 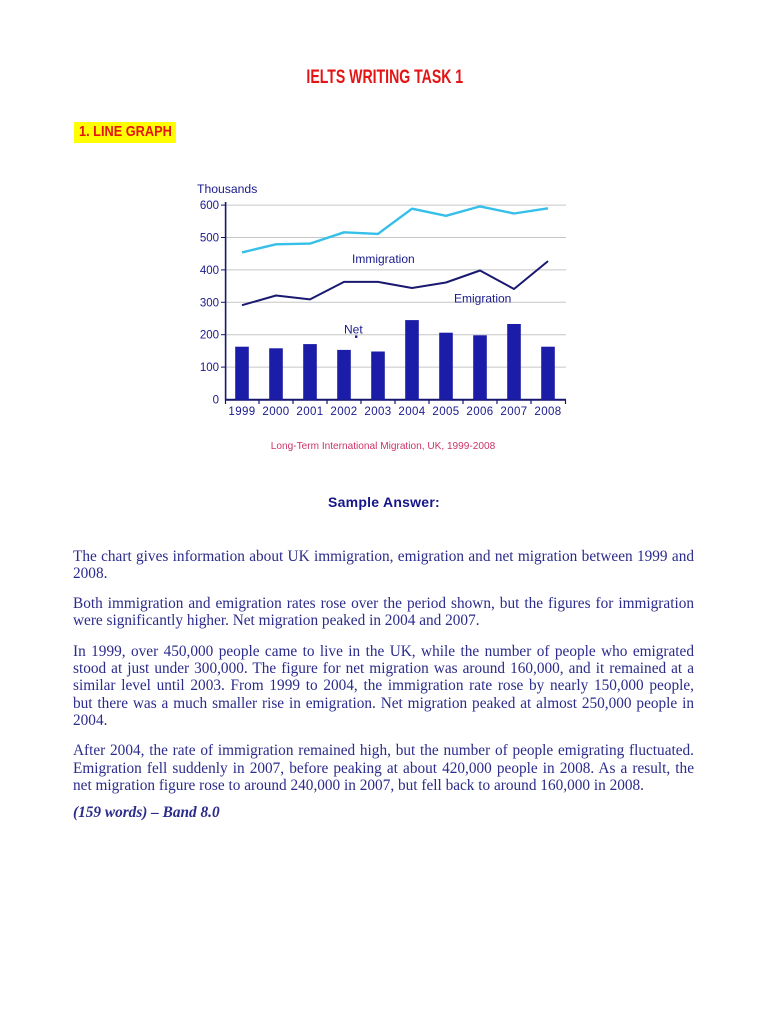 What do you see at coordinates (275, 412) in the screenshot?
I see `svg-text: 2000` at bounding box center [275, 412].